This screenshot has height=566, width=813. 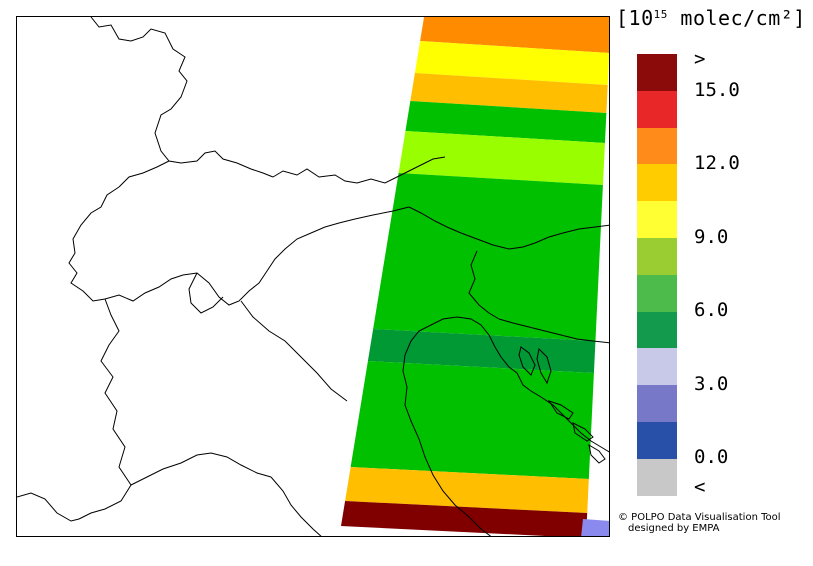 I want to click on swath-corner-cell, so click(x=595, y=527).